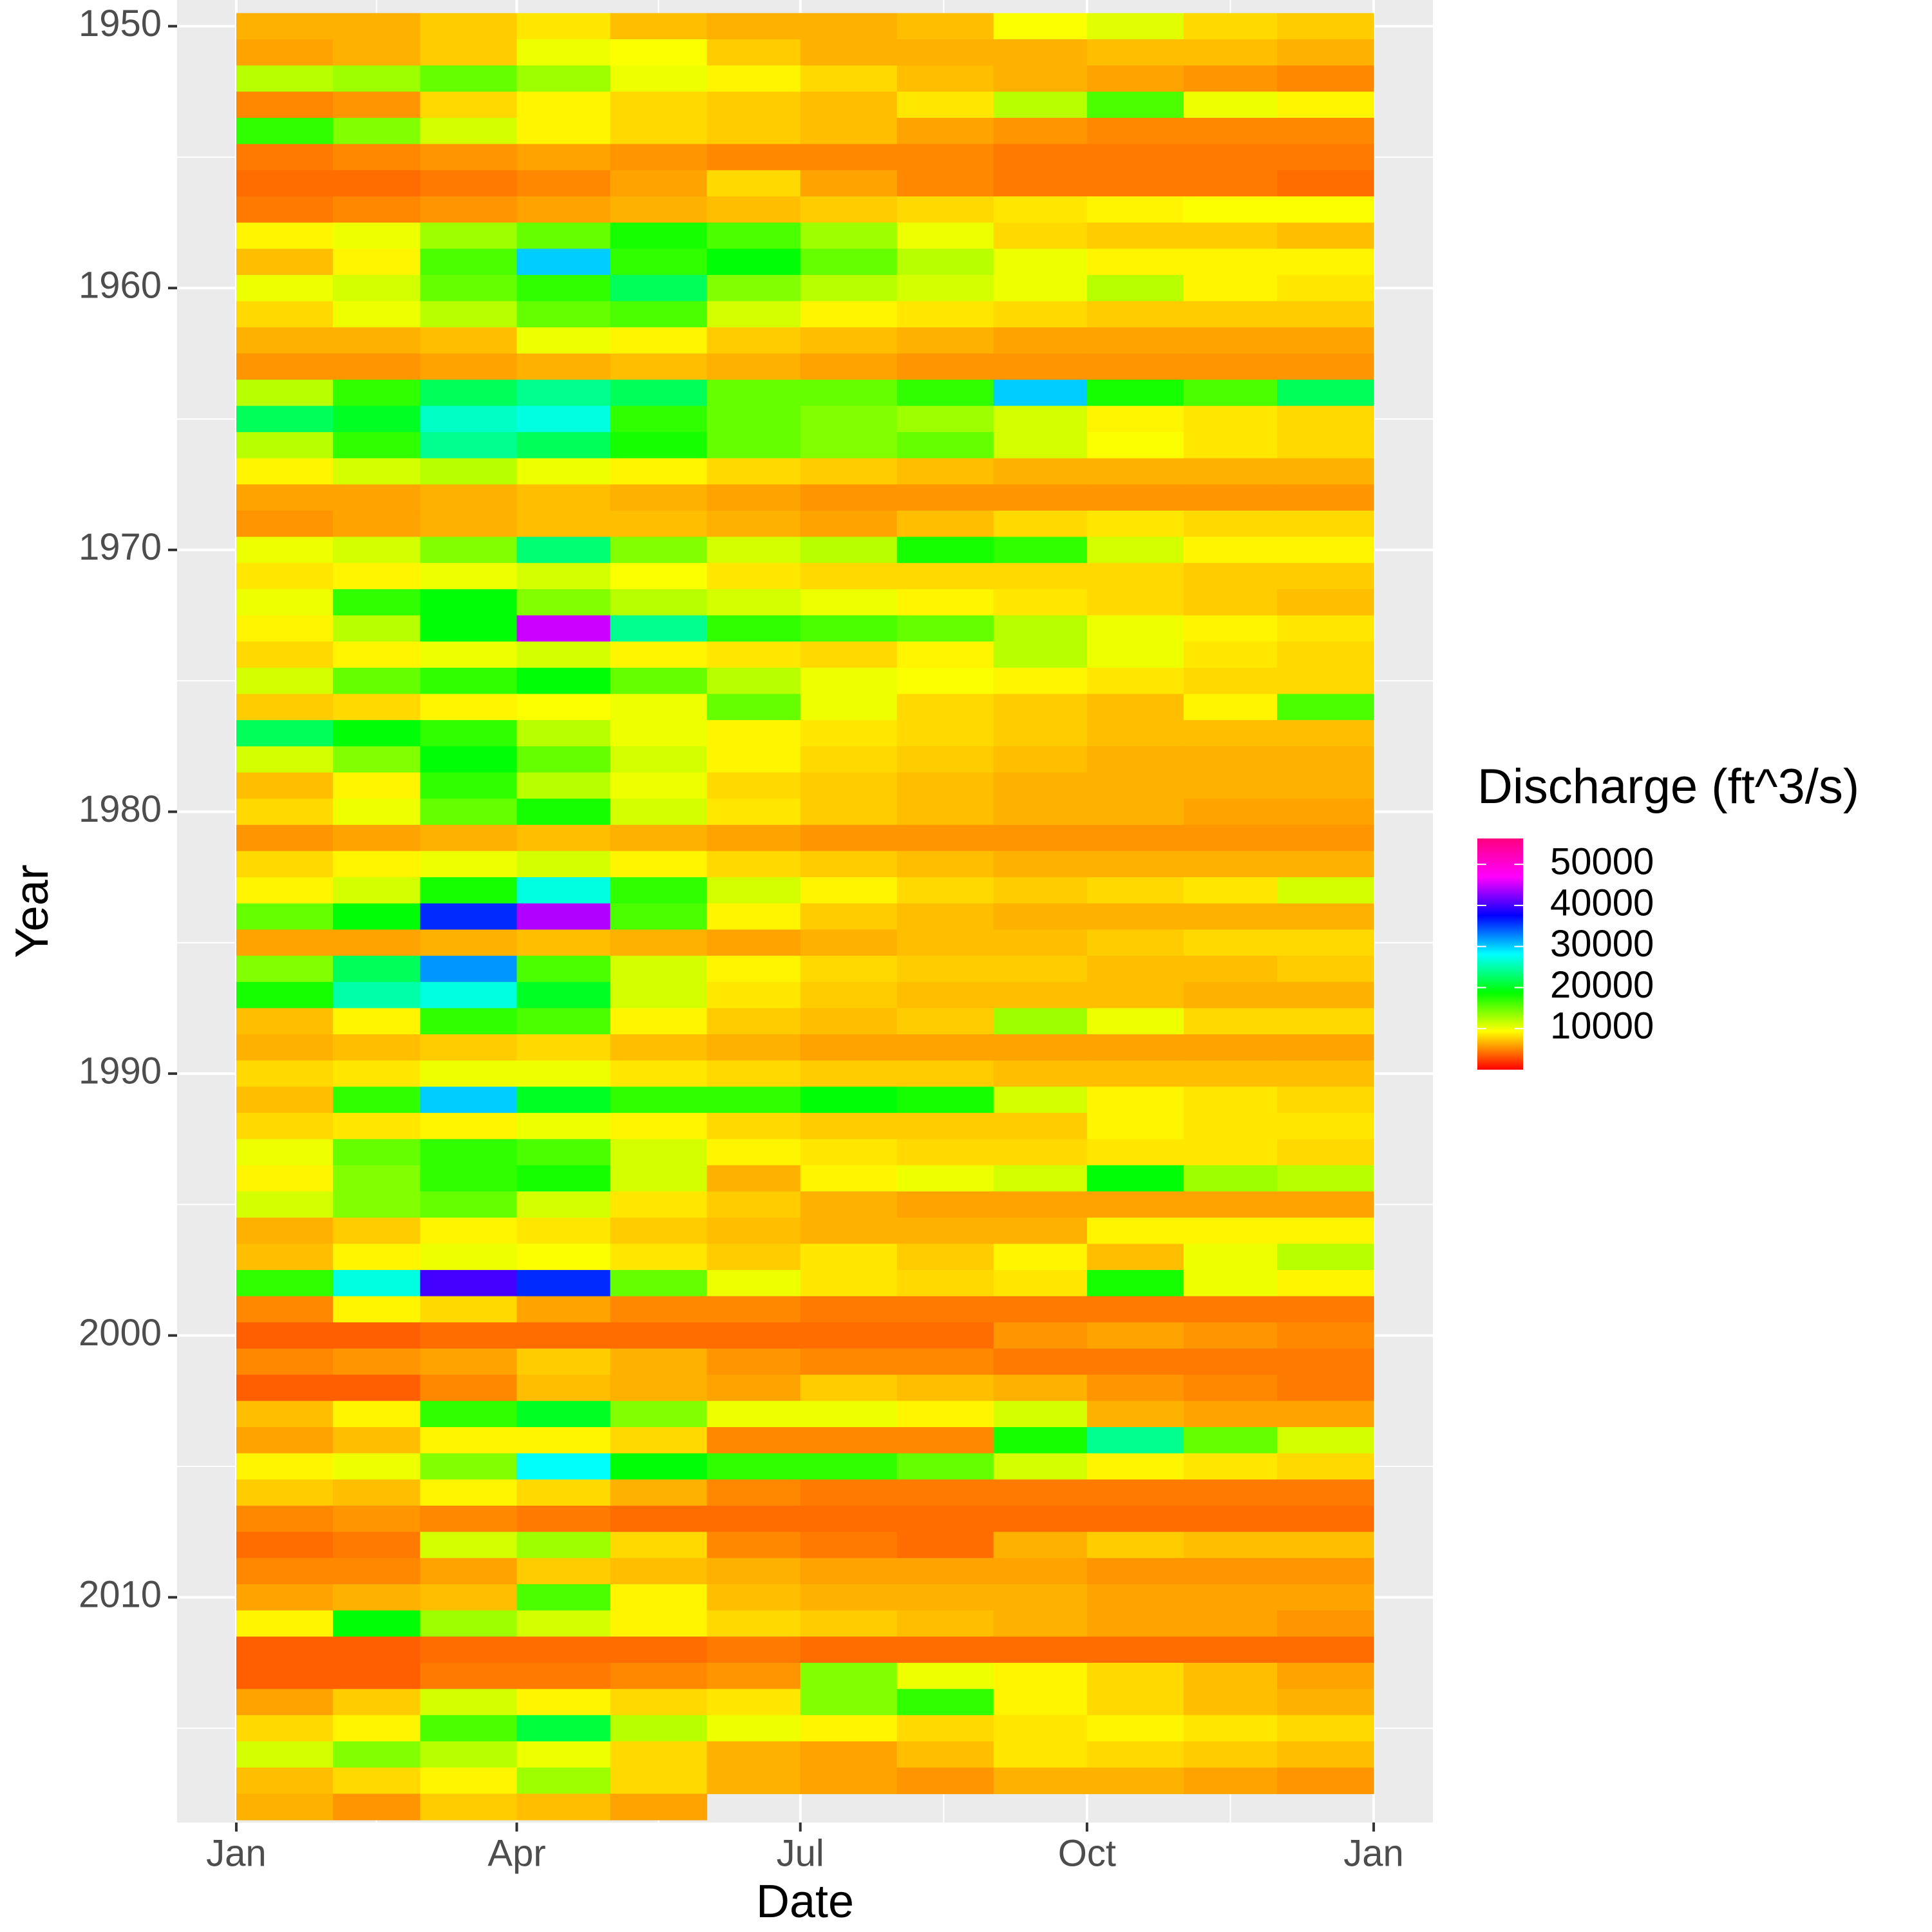 Image resolution: width=1932 pixels, height=1932 pixels. What do you see at coordinates (516, 1853) in the screenshot?
I see `x-tick-label: Apr` at bounding box center [516, 1853].